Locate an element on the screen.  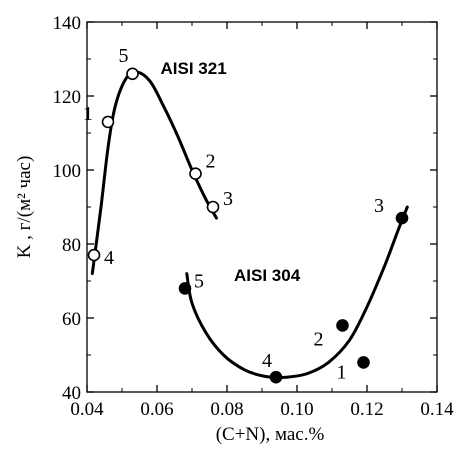
series-label-aisi-304: AISI 304 is located at coordinates (267, 275).